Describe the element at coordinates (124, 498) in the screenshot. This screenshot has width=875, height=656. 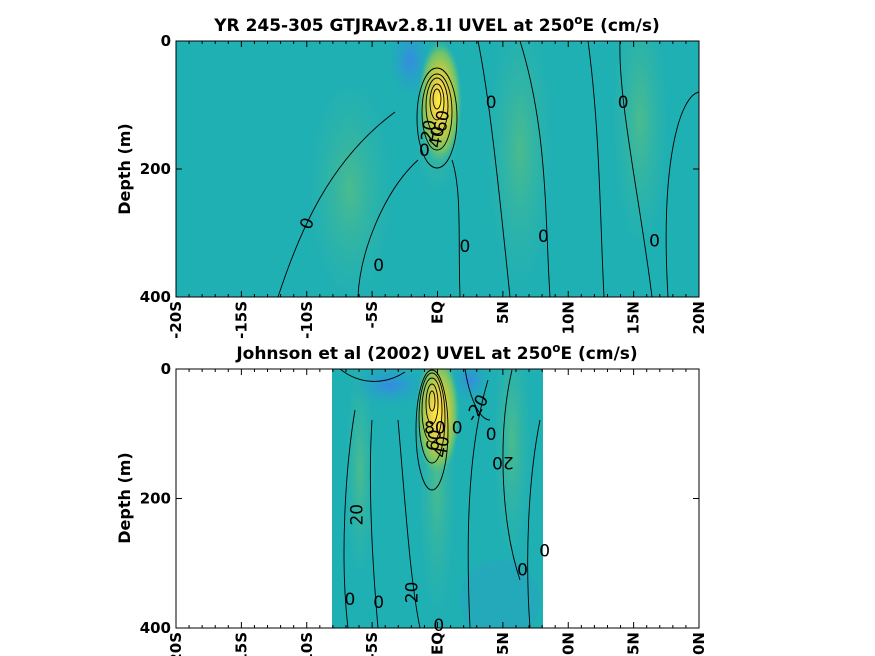
I see `bottom-y-axis-label: Depth (m)` at that location.